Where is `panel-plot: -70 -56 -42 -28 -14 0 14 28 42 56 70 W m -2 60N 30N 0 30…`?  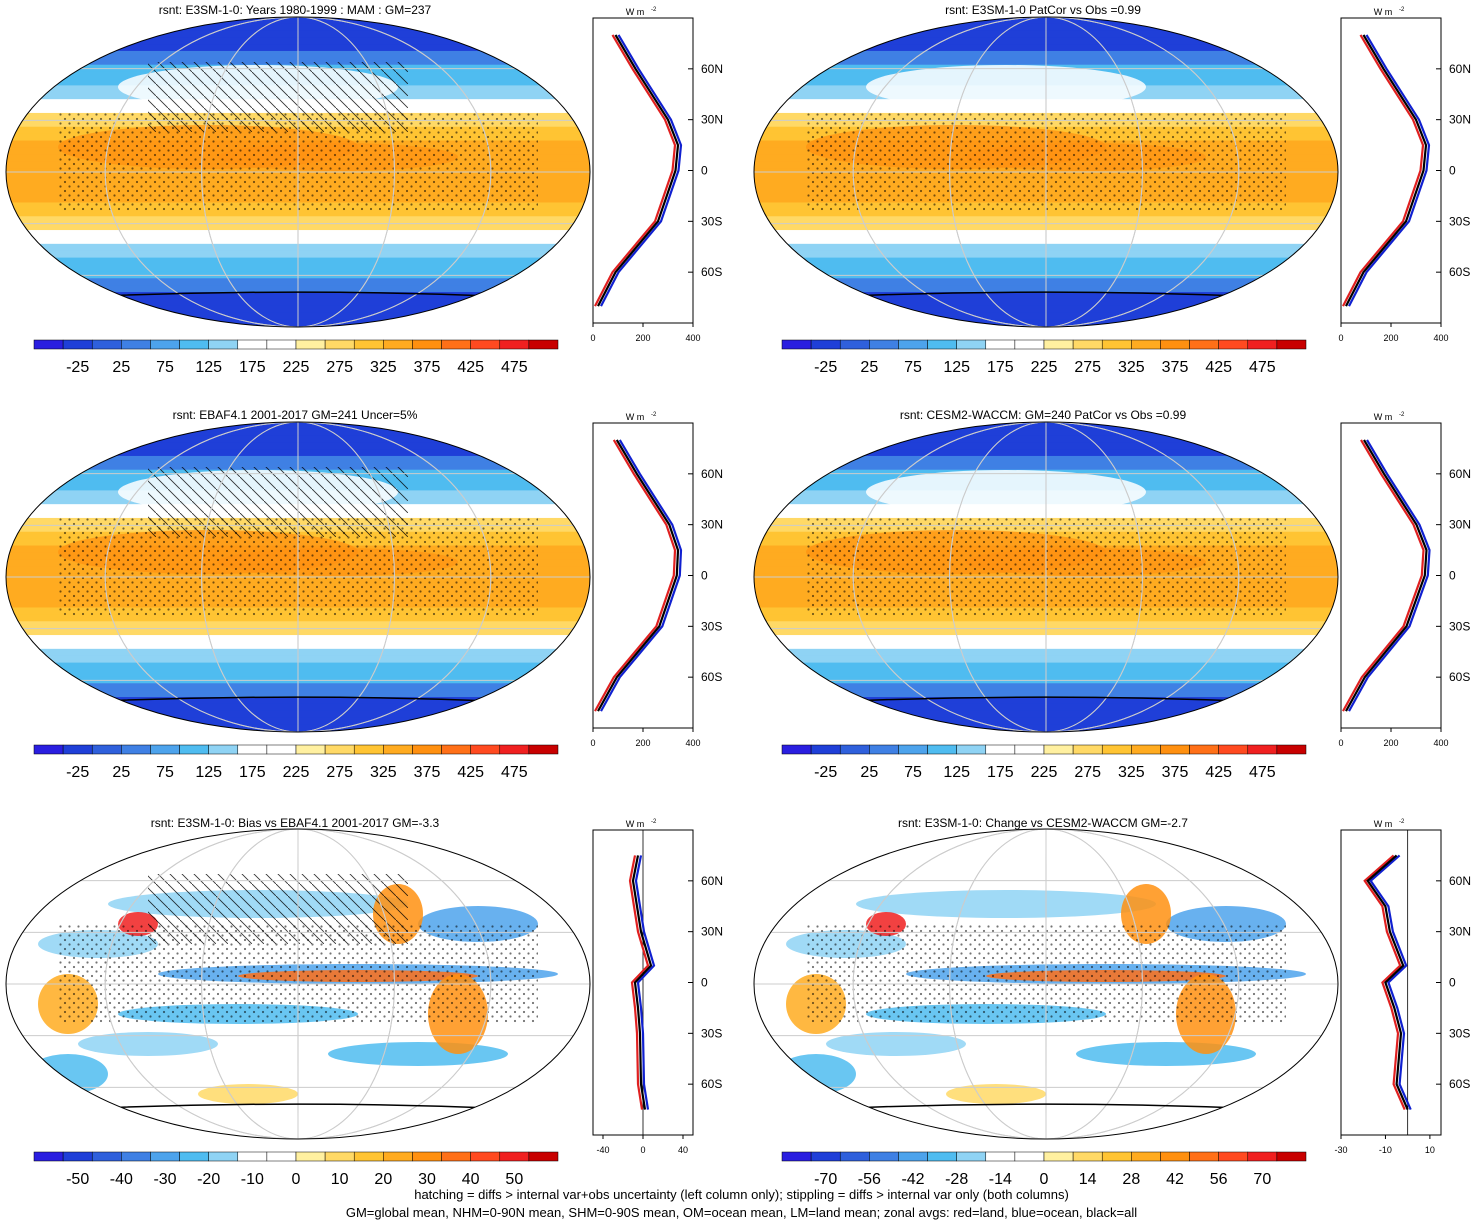
panel-plot: -70 -56 -42 -28 -14 0 14 28 42 56 70 W m -2 60N 30N 0 30… is located at coordinates (1112, 1003).